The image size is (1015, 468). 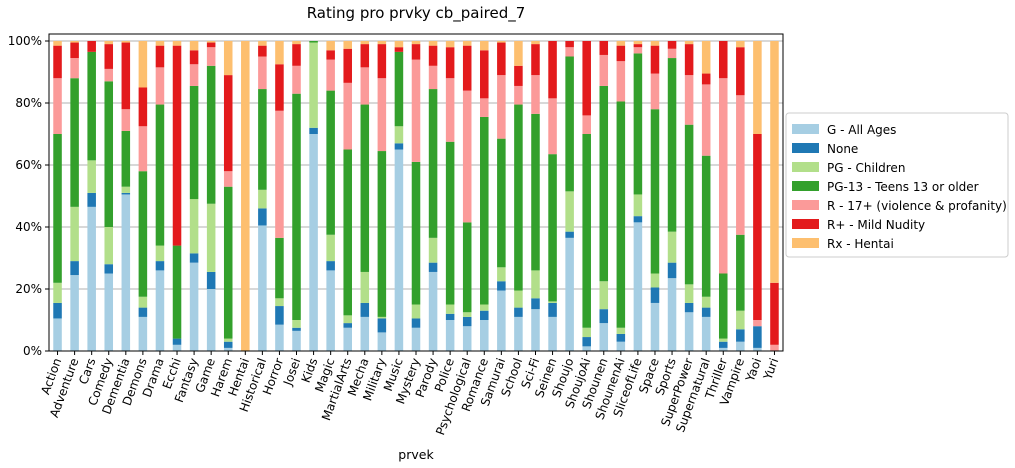 What do you see at coordinates (754, 370) in the screenshot?
I see `x-tick-label: Yaoi` at bounding box center [754, 370].